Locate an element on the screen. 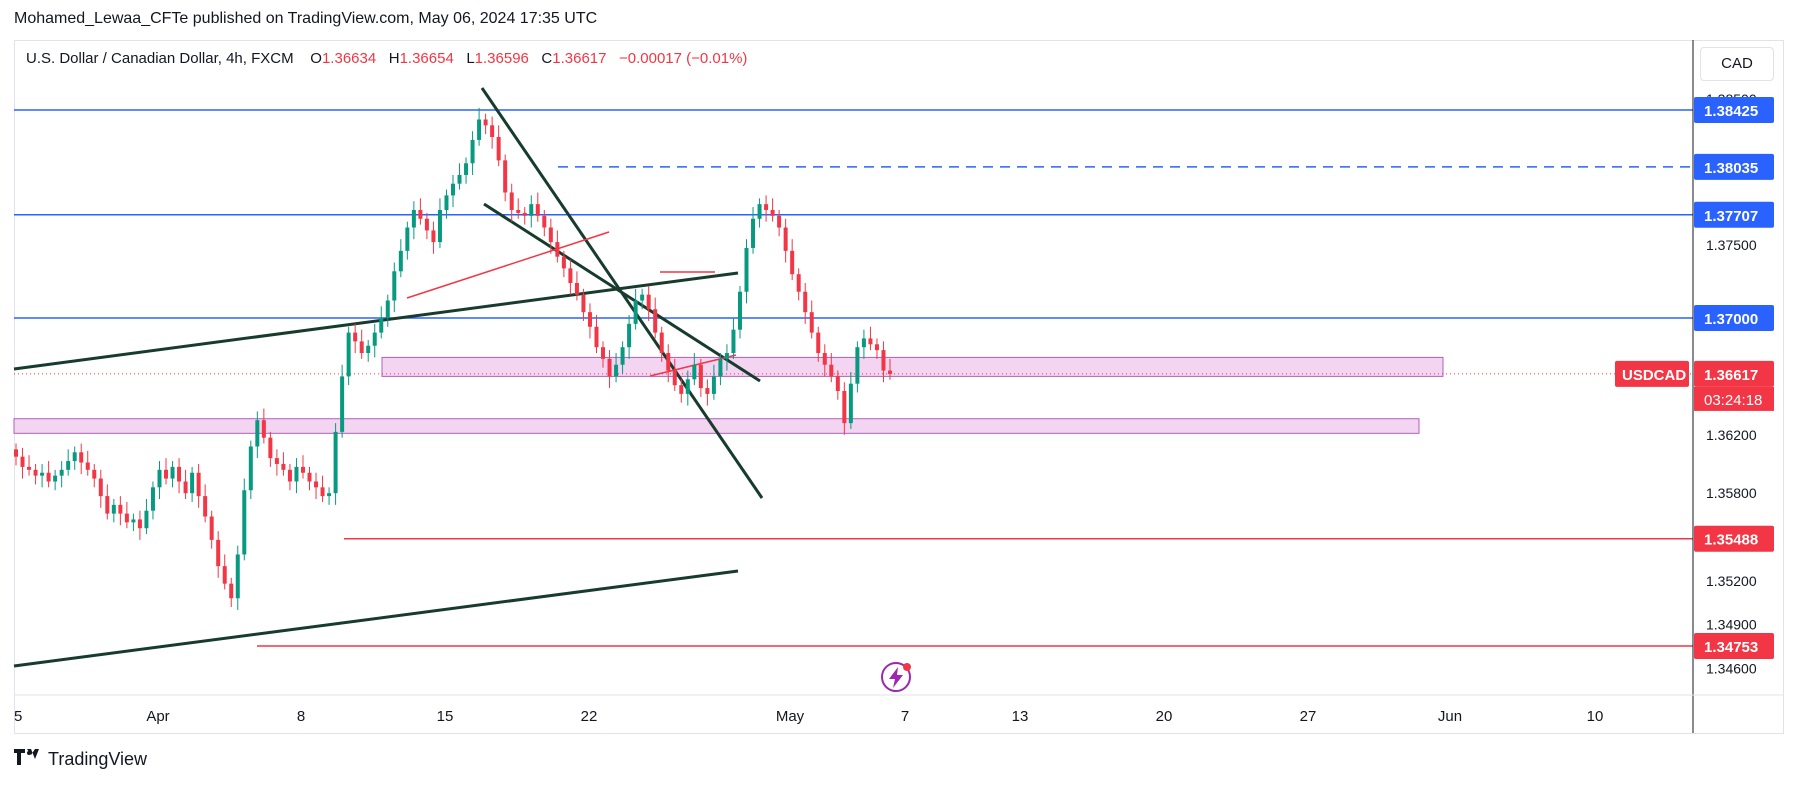 The image size is (1798, 786). tradingview-logo-icon is located at coordinates (28, 759).